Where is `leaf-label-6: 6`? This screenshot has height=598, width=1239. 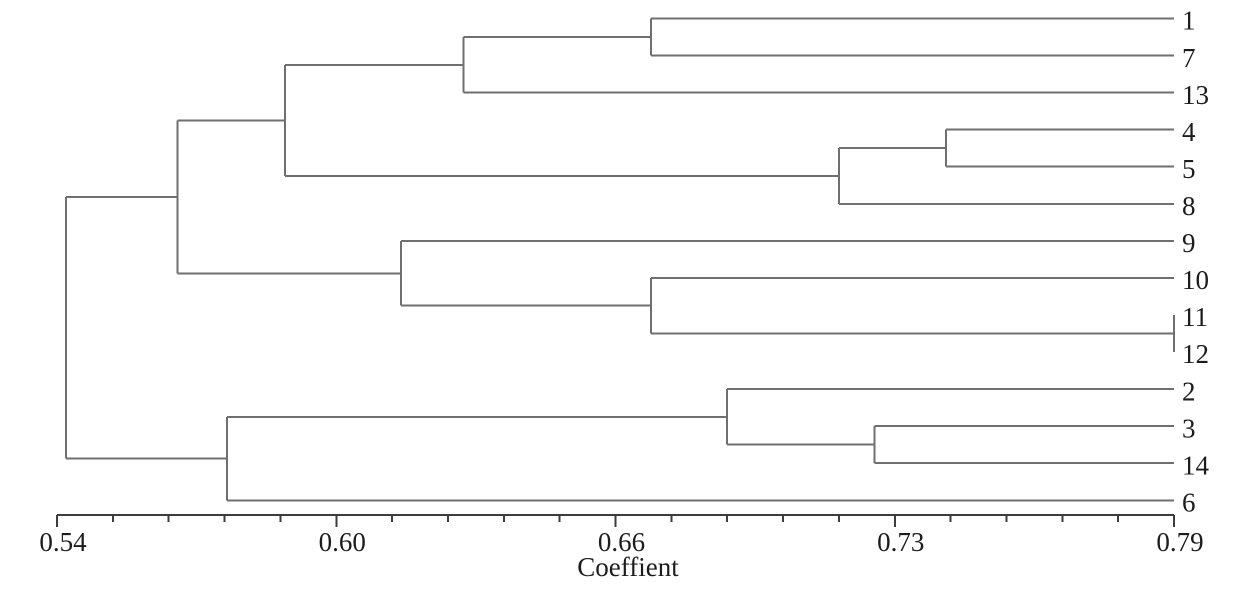
leaf-label-6: 6 is located at coordinates (1189, 502).